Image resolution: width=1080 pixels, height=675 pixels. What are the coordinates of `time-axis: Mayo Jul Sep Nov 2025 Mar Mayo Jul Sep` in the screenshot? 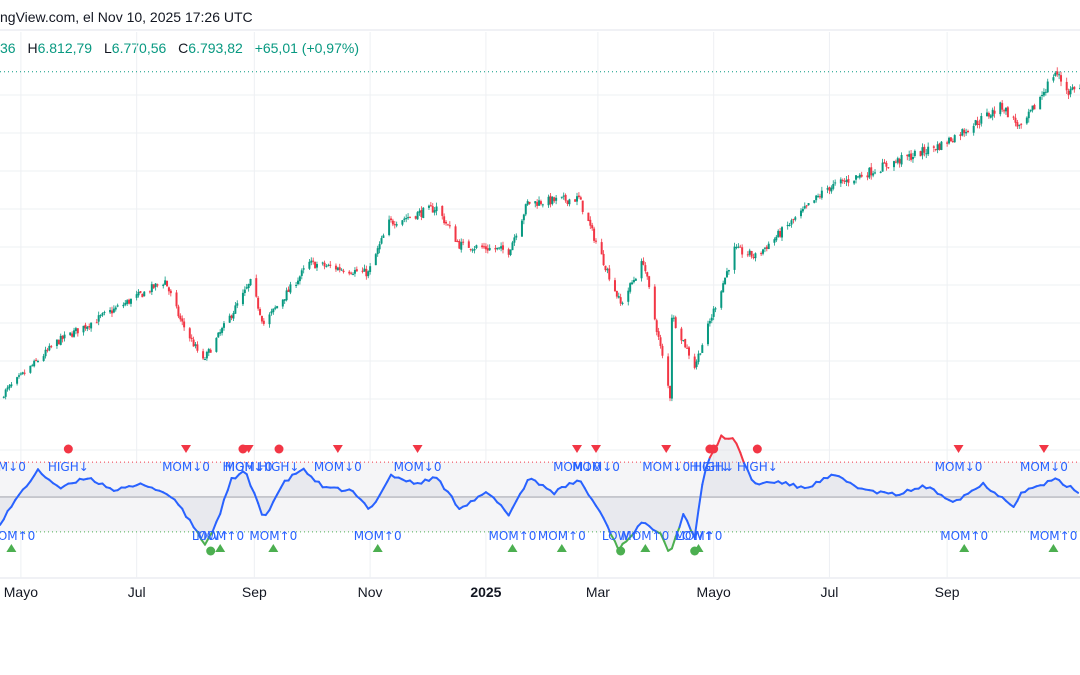 It's located at (482, 592).